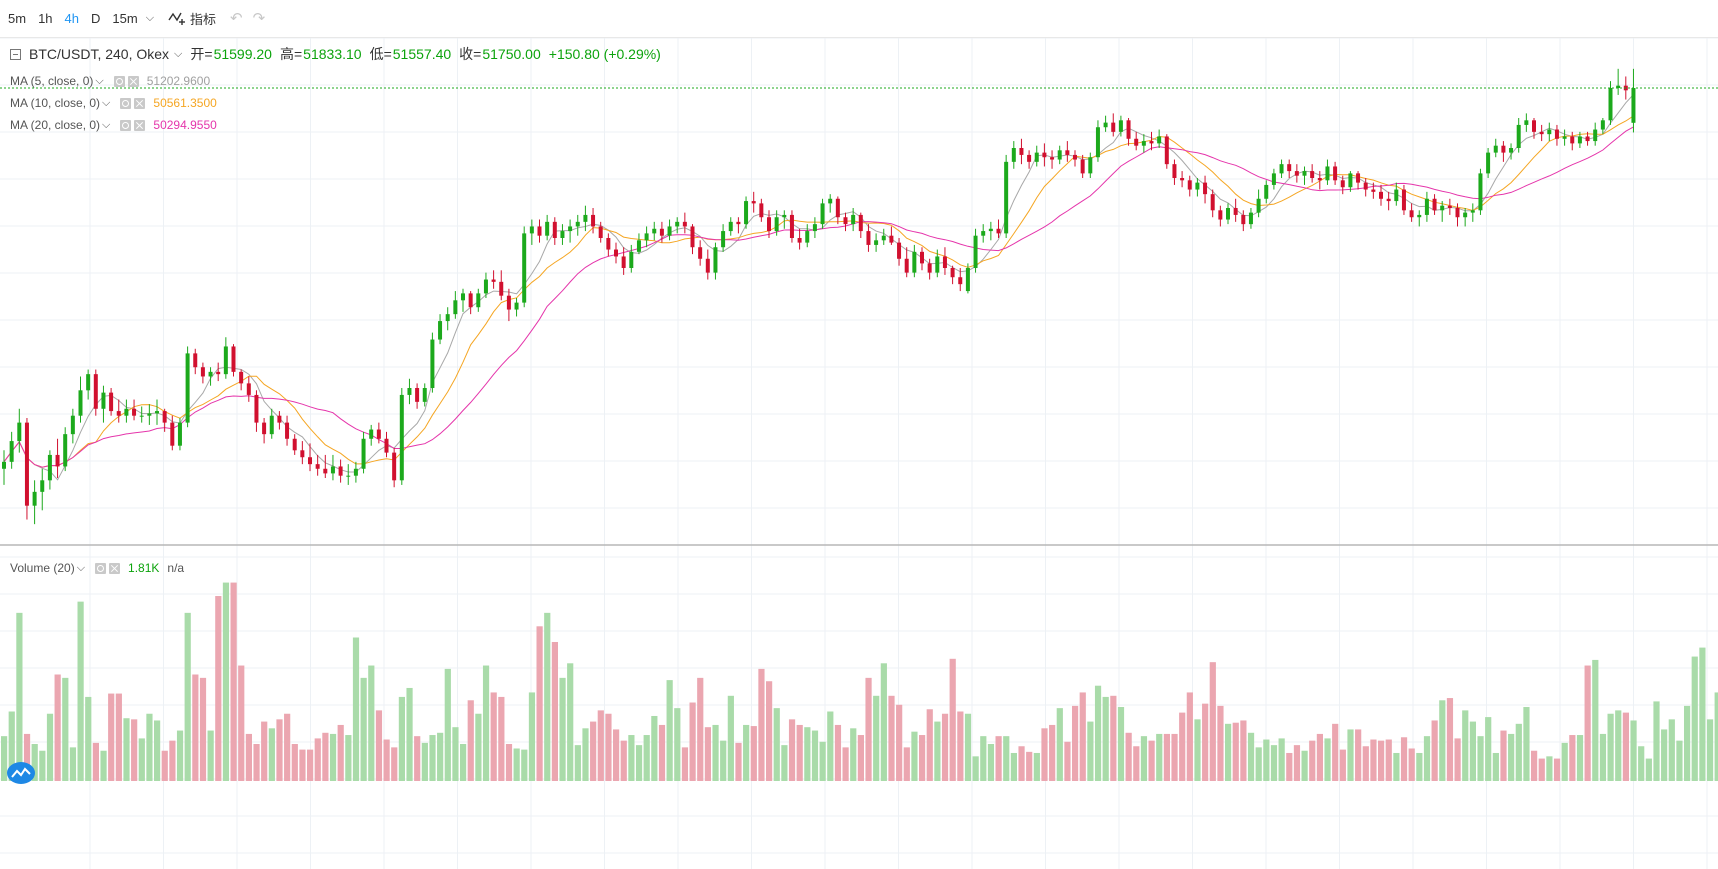 Image resolution: width=1718 pixels, height=869 pixels. Describe the element at coordinates (15, 54) in the screenshot. I see `collapse-icon` at that location.